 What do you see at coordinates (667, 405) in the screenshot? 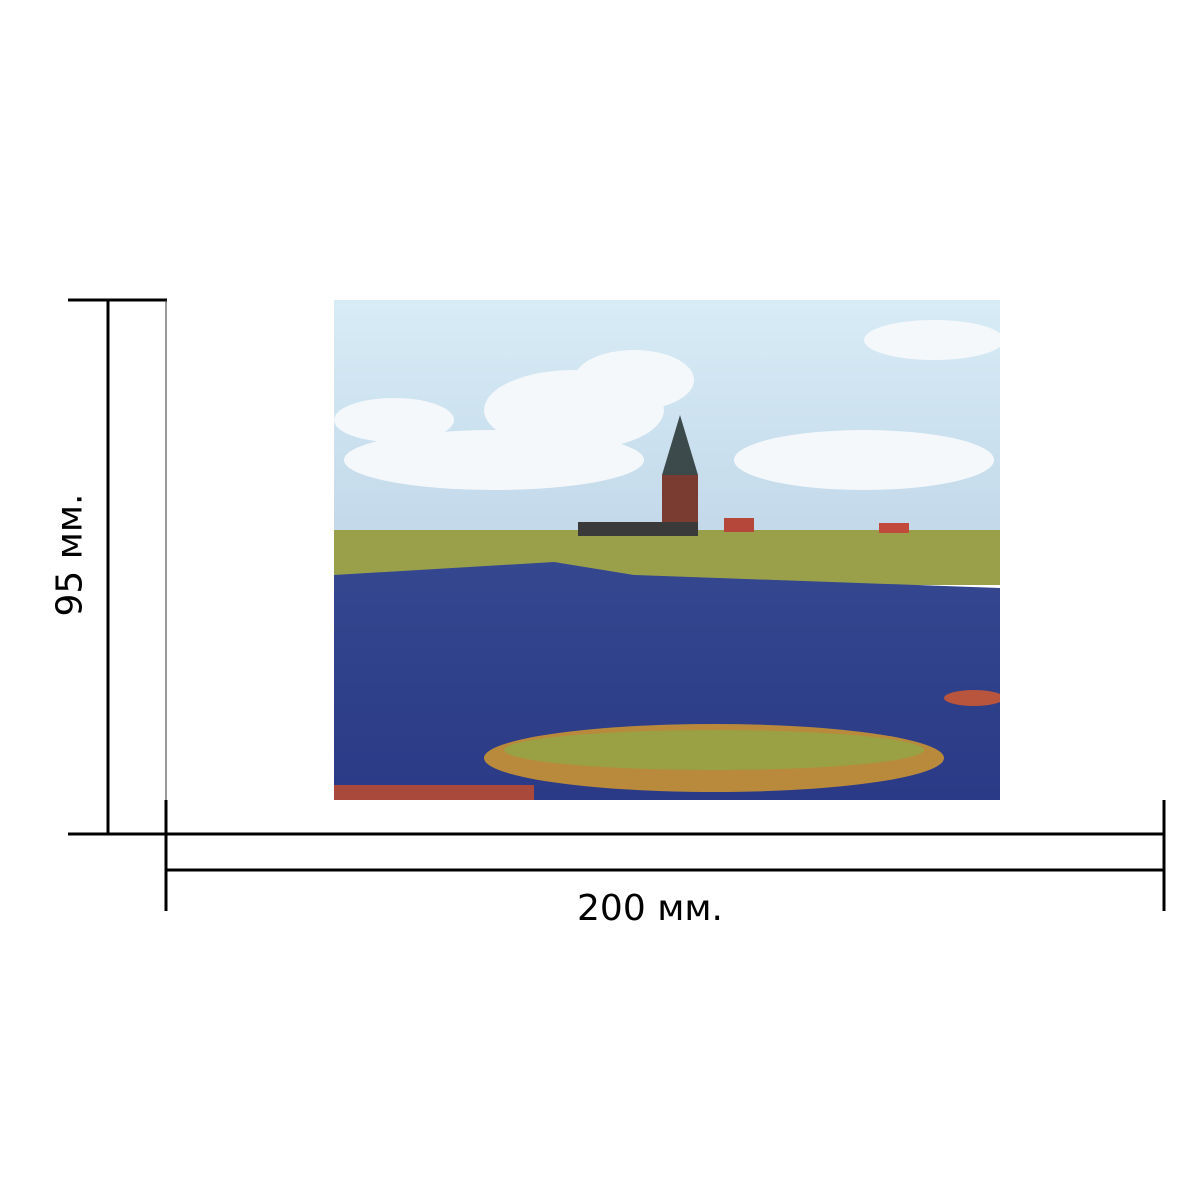
I see `clouds` at bounding box center [667, 405].